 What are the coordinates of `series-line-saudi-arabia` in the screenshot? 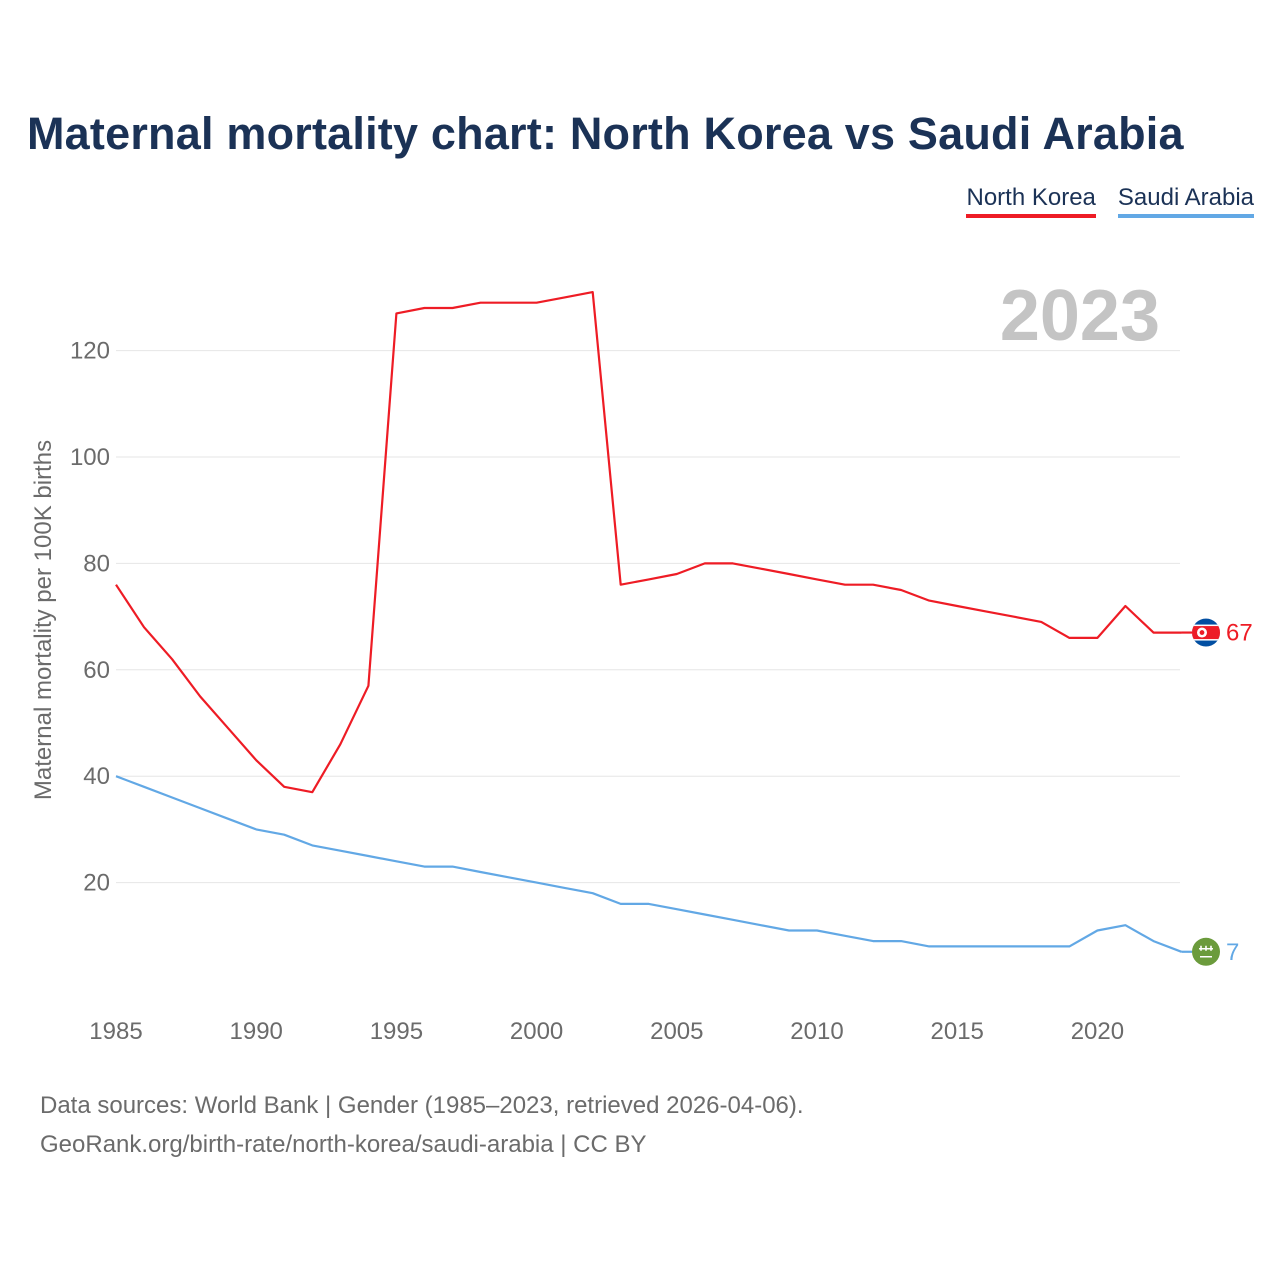 It's located at (648, 864).